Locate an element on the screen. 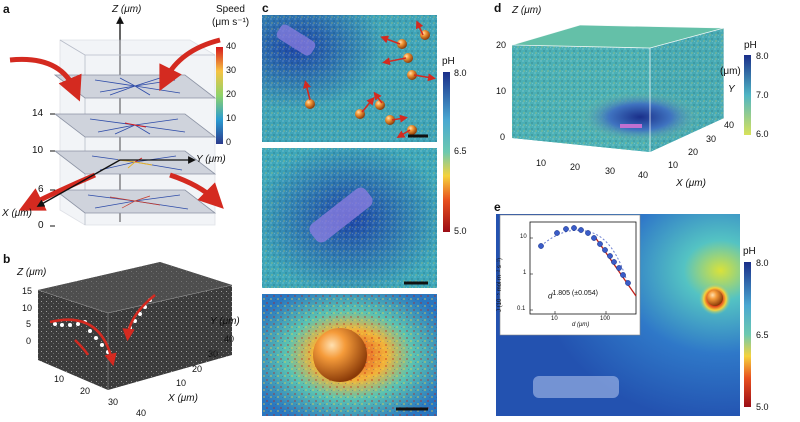  e-colorbar-tick-8: 8.0 is located at coordinates (762, 263).